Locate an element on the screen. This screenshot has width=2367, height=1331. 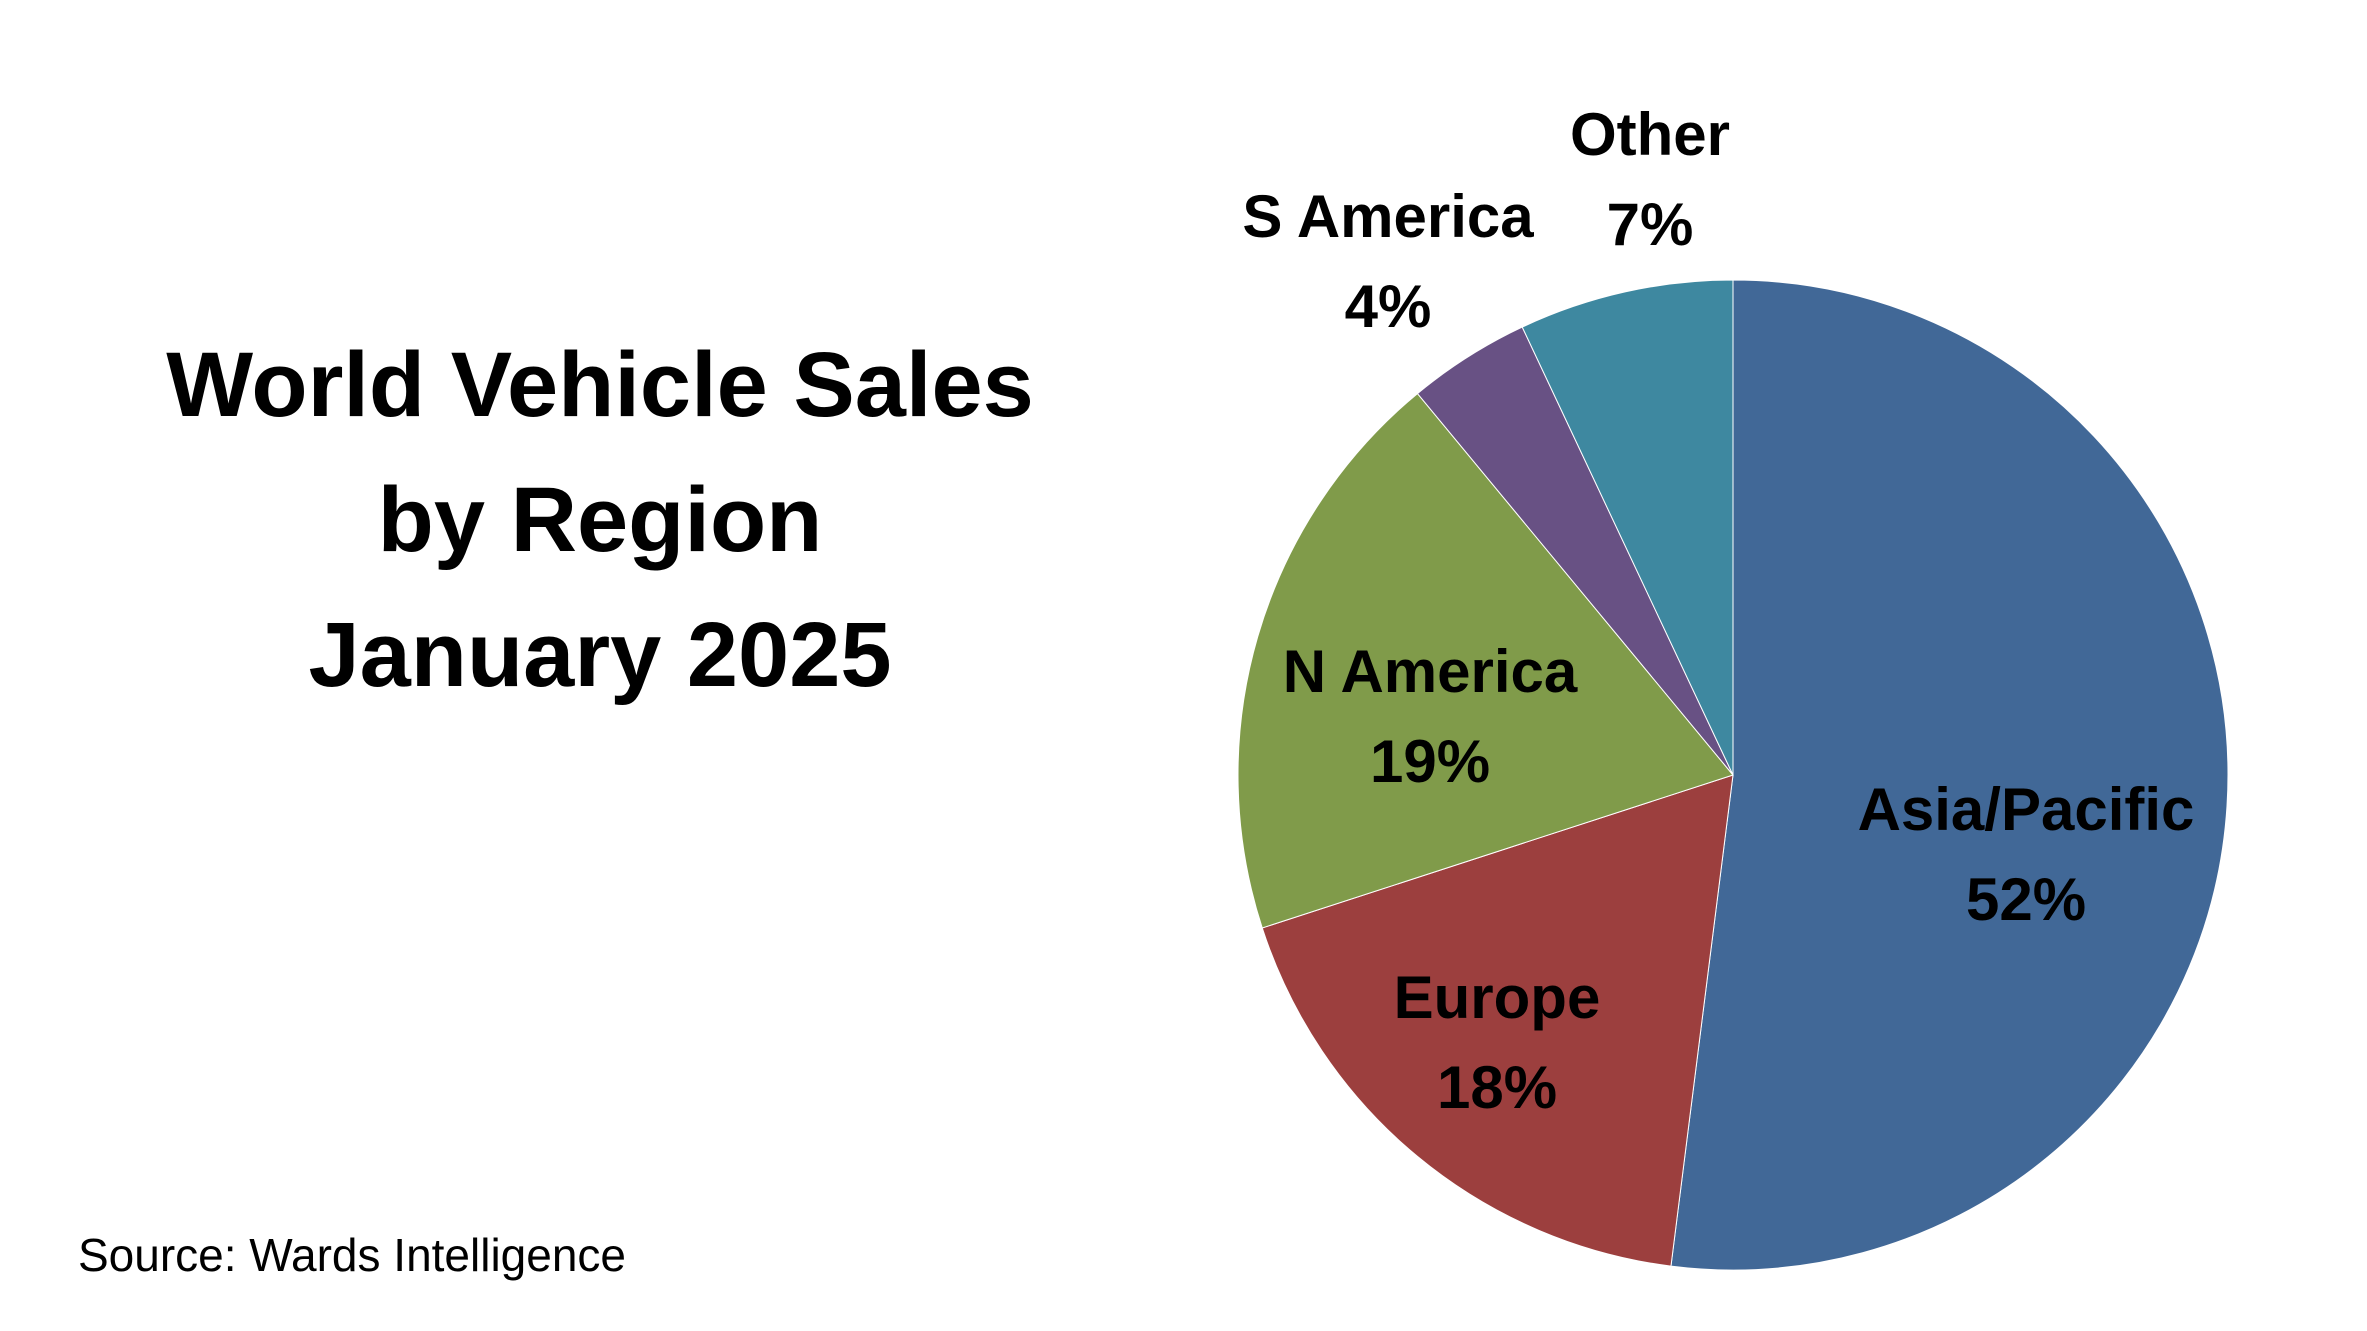
chart-title-line-1: World Vehicle Sales is located at coordinates (600, 385).